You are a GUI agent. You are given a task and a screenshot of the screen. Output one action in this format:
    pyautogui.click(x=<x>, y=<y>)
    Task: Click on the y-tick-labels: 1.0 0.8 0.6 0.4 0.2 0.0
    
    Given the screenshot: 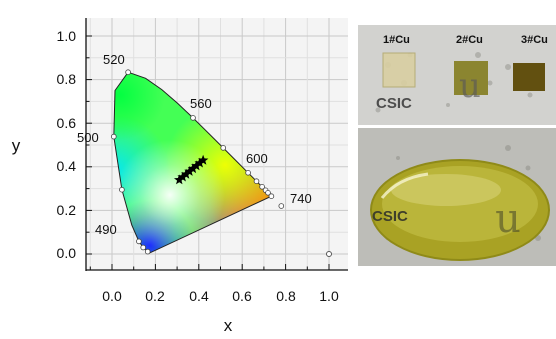 What is the action you would take?
    pyautogui.click(x=67, y=144)
    